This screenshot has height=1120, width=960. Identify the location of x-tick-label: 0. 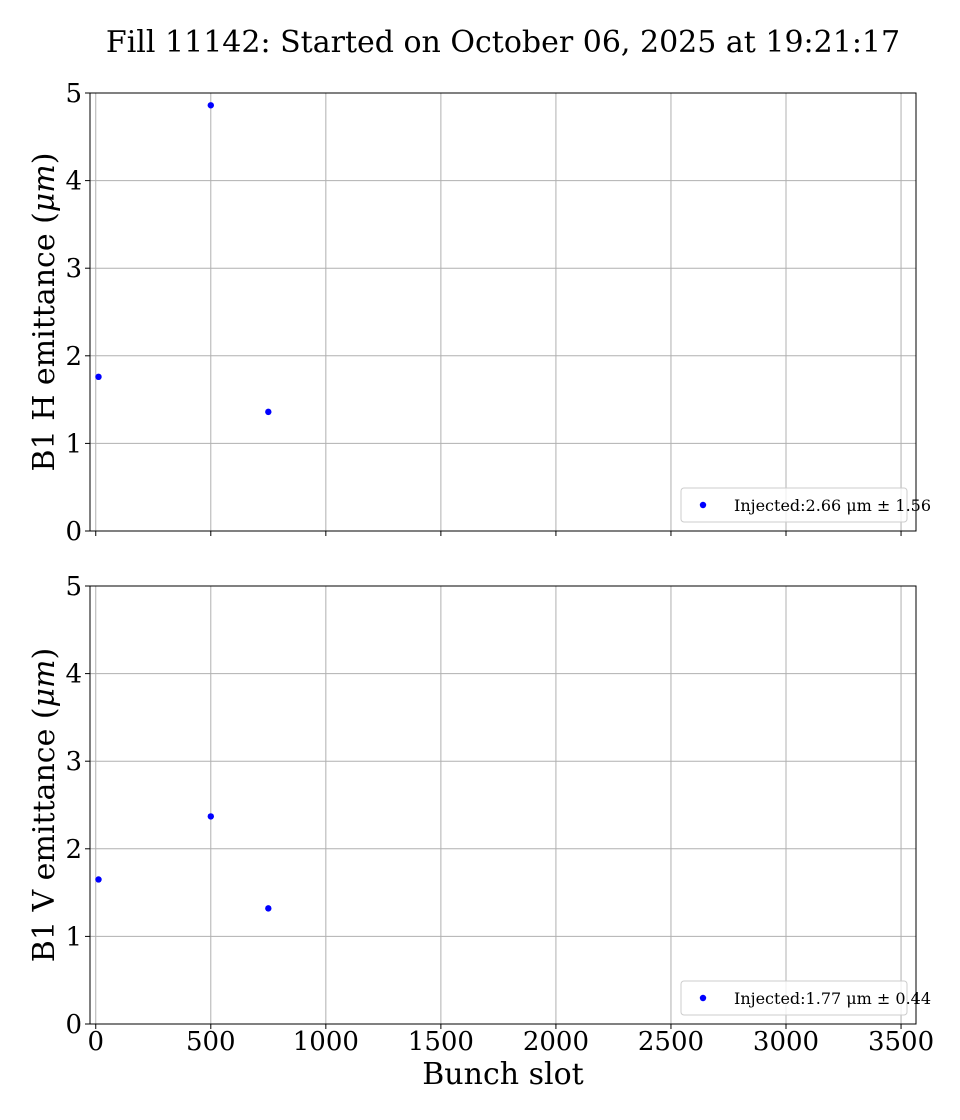
(95, 1042).